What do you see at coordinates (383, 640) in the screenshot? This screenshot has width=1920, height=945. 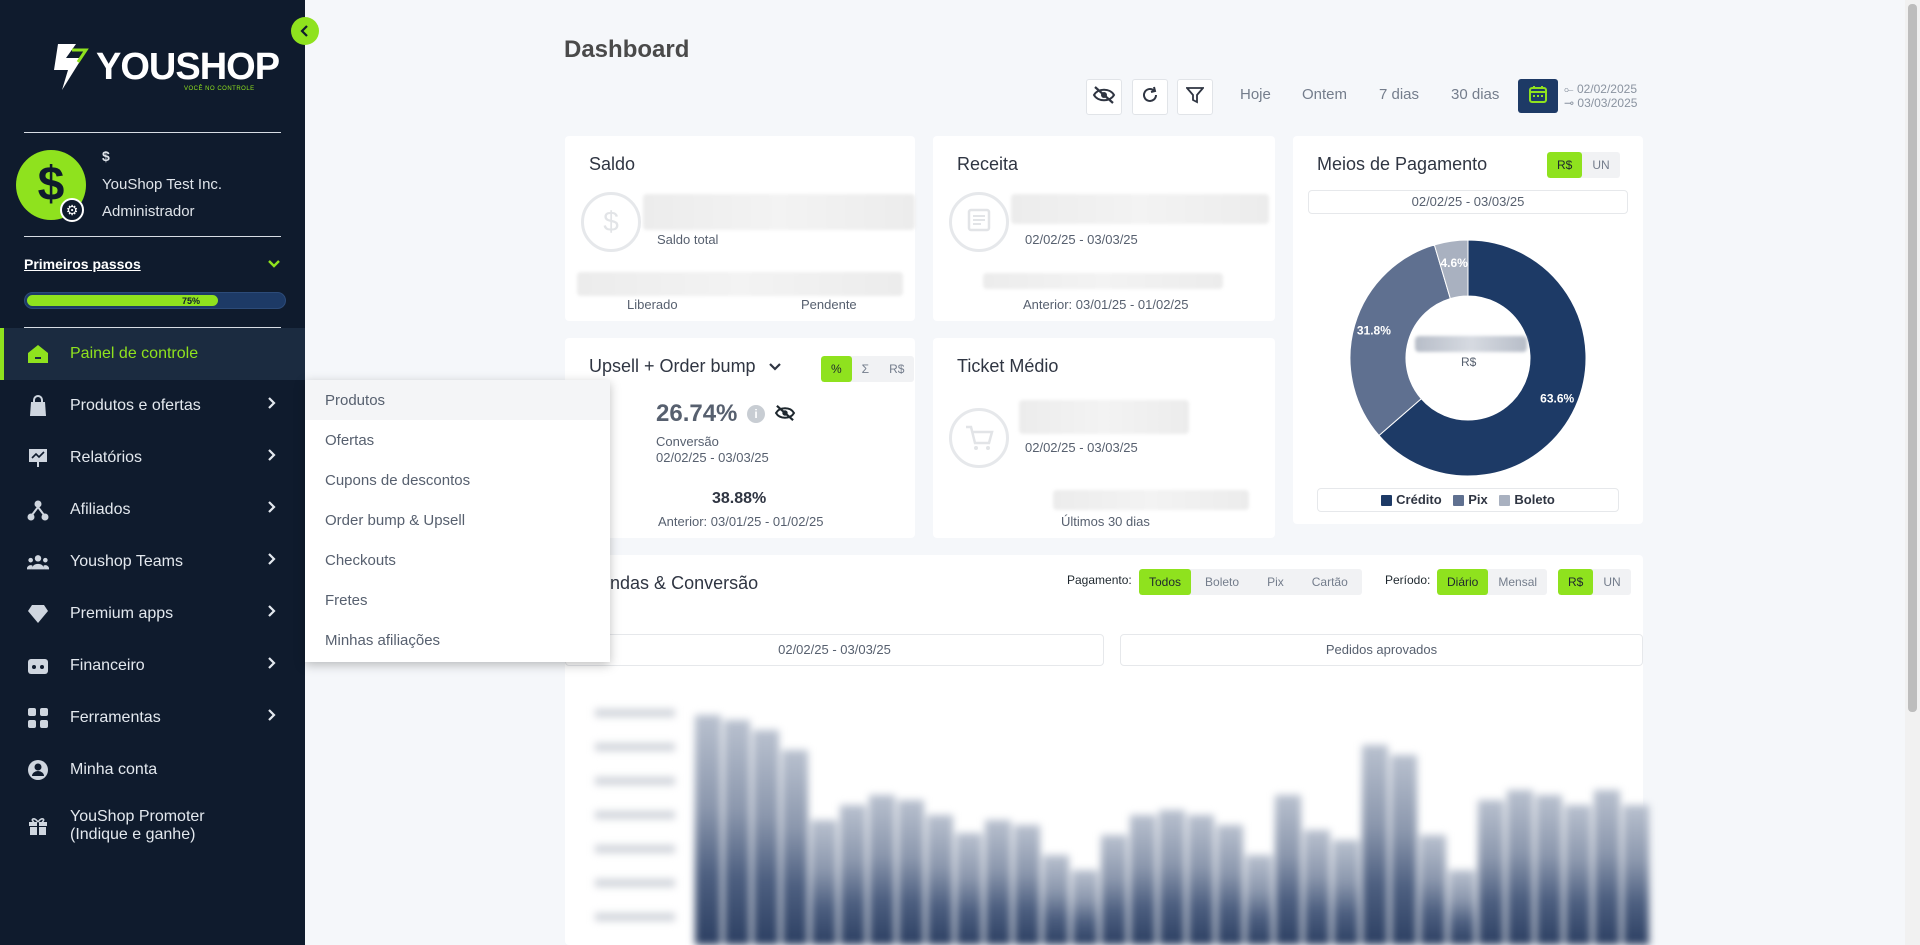 I see `submenu-item-afiliacoes: Minhas afiliações` at bounding box center [383, 640].